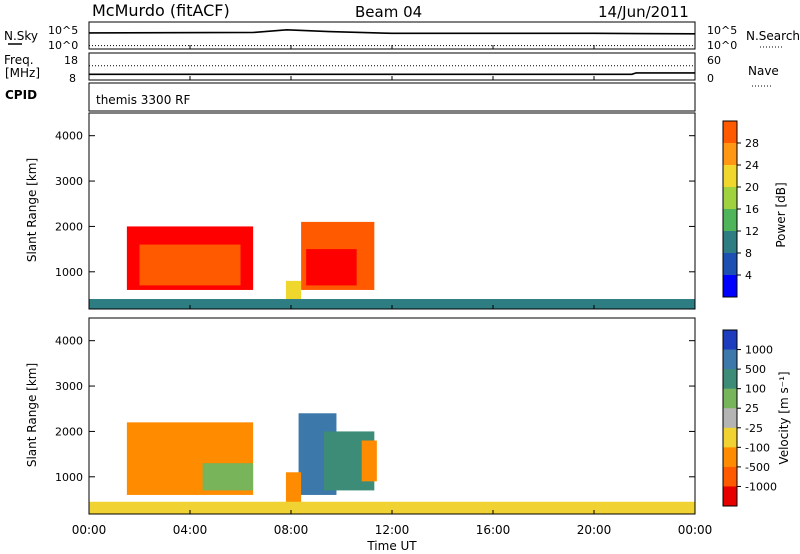 The height and width of the screenshot is (554, 800). Describe the element at coordinates (752, 209) in the screenshot. I see `colorbar-tick-label: 16` at that location.